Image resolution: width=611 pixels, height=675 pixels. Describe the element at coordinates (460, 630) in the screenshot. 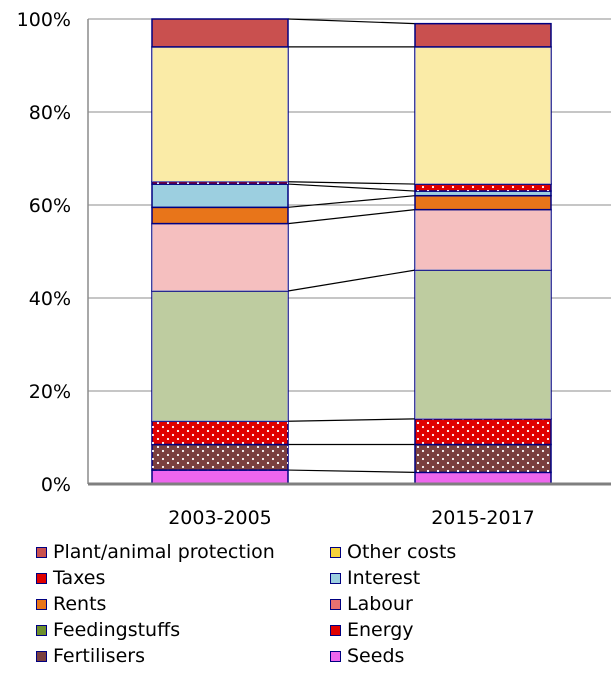

I see `legend-item: Energy` at that location.